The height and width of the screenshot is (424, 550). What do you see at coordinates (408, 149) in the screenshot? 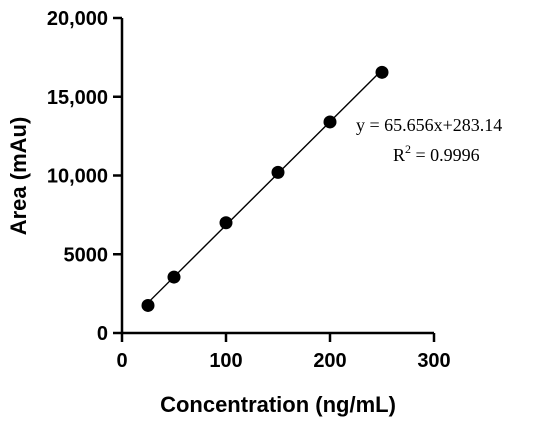
I see `r-squared-superscript: 2` at bounding box center [408, 149].